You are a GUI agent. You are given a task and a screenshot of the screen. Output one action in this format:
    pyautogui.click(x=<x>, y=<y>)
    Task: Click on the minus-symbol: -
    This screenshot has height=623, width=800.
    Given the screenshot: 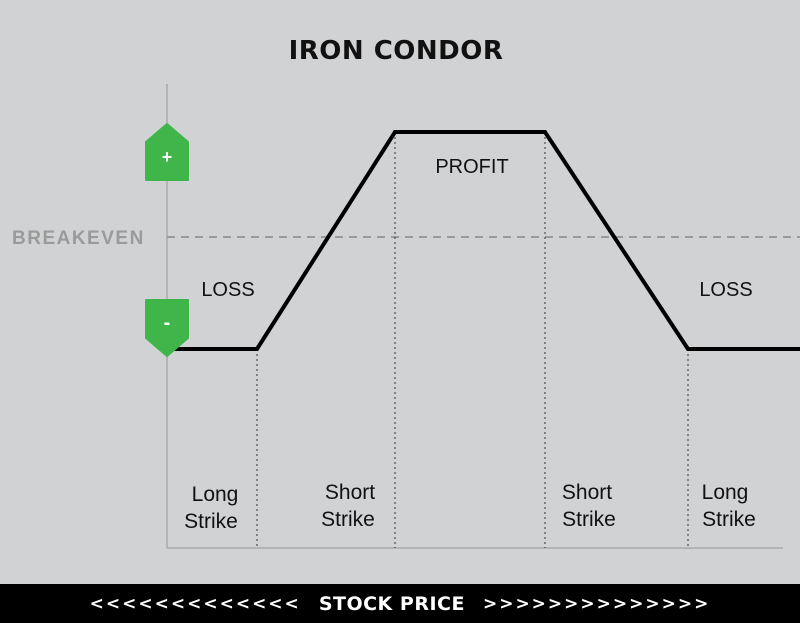 What is the action you would take?
    pyautogui.click(x=167, y=323)
    